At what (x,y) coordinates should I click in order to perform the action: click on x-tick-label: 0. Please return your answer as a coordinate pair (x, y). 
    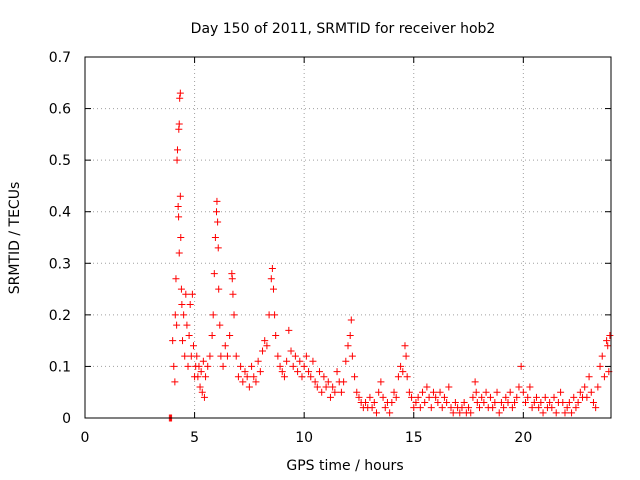
    Looking at the image, I should click on (85, 438).